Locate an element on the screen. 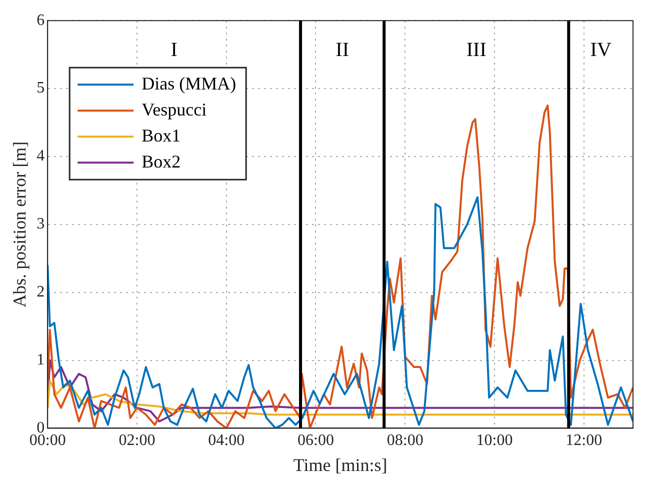  legend-label: Box2 is located at coordinates (161, 161).